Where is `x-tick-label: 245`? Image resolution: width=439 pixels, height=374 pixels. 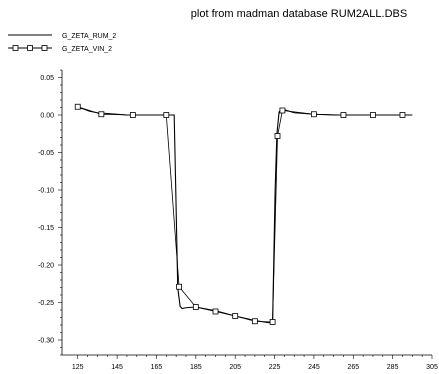 x-tick-label: 245 is located at coordinates (314, 367).